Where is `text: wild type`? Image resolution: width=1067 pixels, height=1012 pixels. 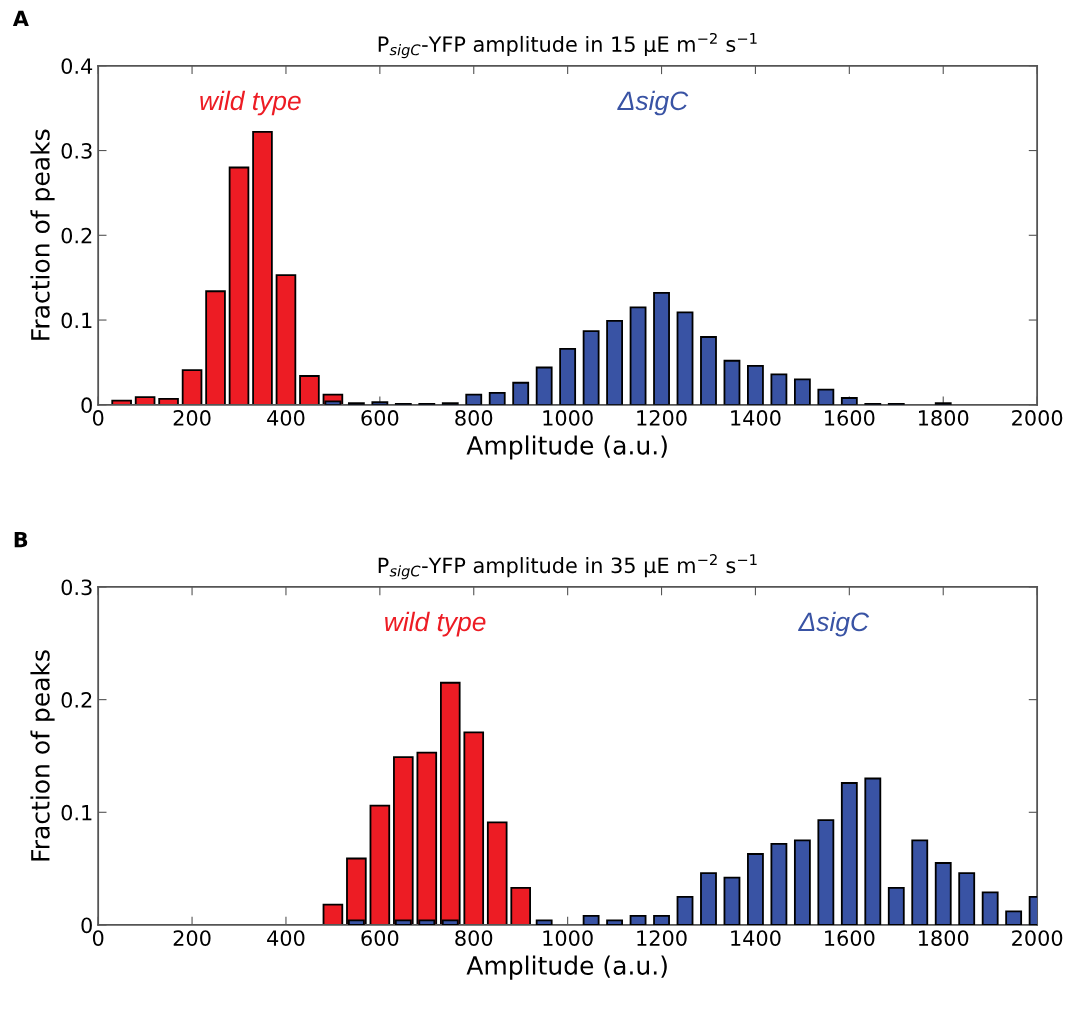 text: wild type is located at coordinates (435, 624).